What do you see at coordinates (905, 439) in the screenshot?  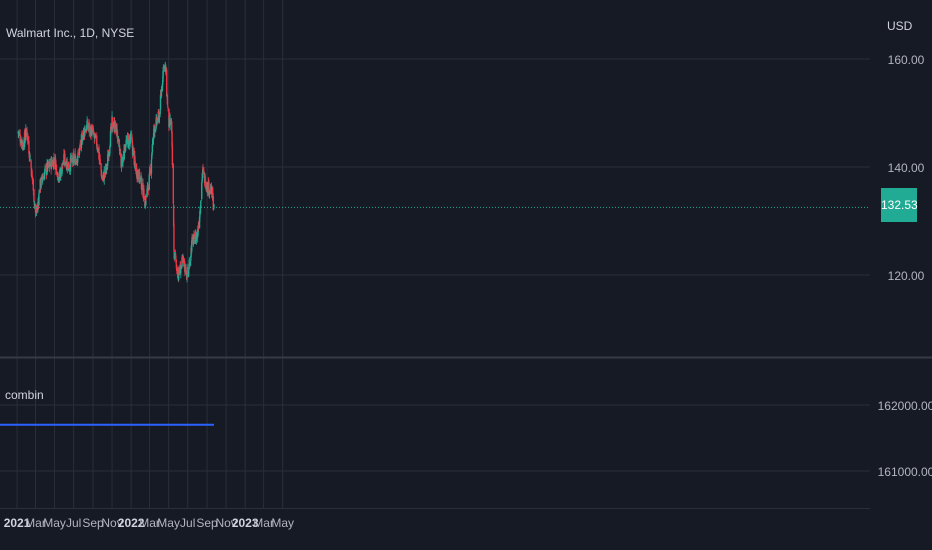 I see `indicator-axis: 162000.00 161000.00` at bounding box center [905, 439].